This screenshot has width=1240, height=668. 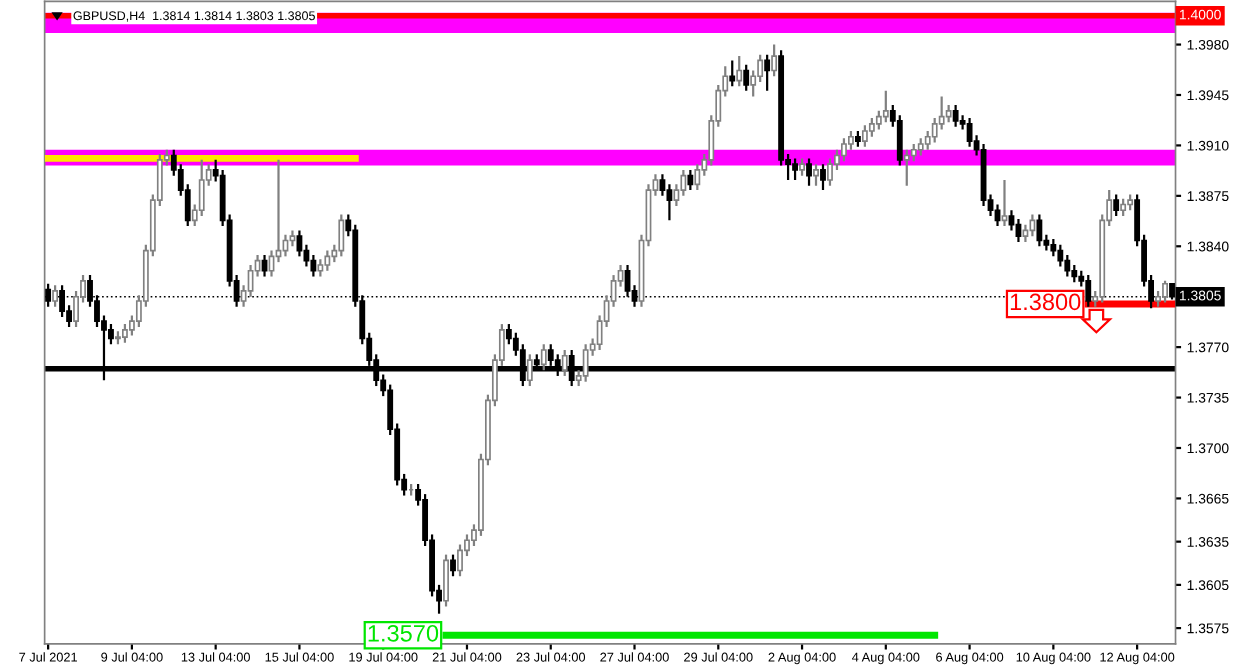 What do you see at coordinates (403, 633) in the screenshot?
I see `series-label: 1.3570` at bounding box center [403, 633].